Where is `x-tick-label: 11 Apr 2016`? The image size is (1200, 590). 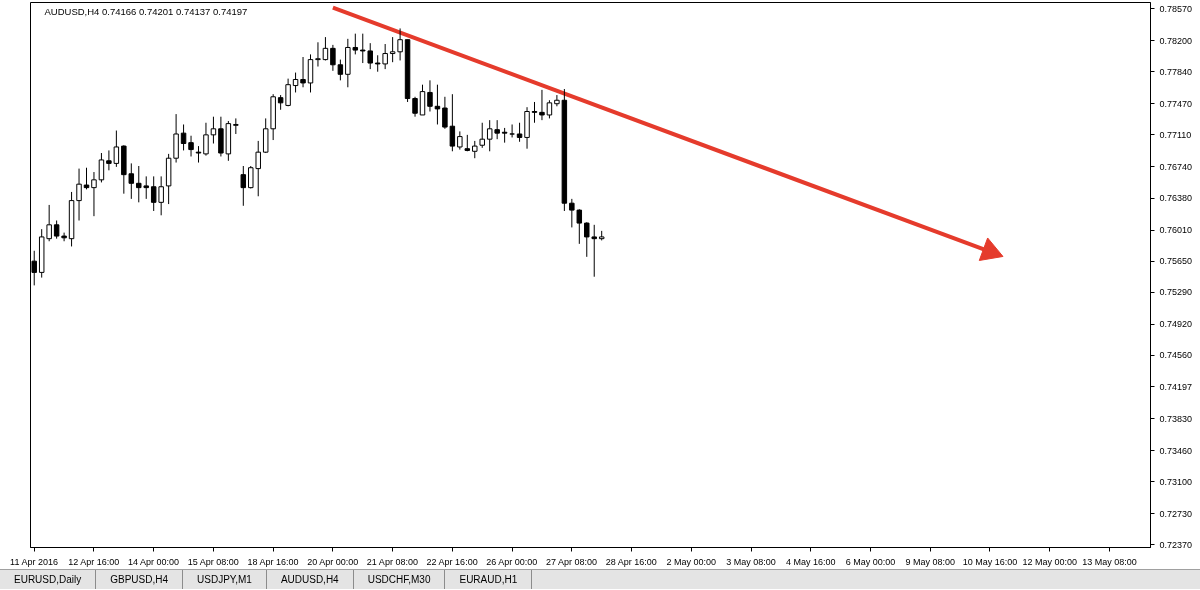 x-tick-label: 11 Apr 2016 is located at coordinates (34, 561).